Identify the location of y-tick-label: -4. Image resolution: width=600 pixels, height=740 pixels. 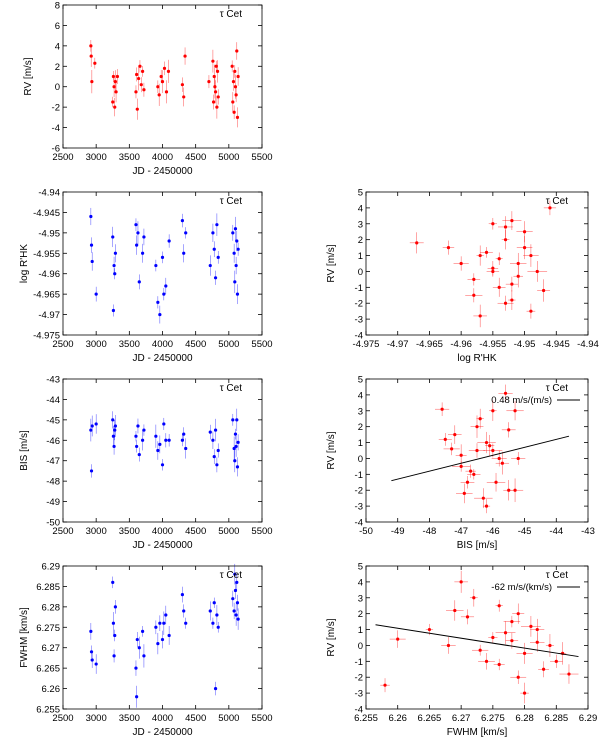
(56, 128).